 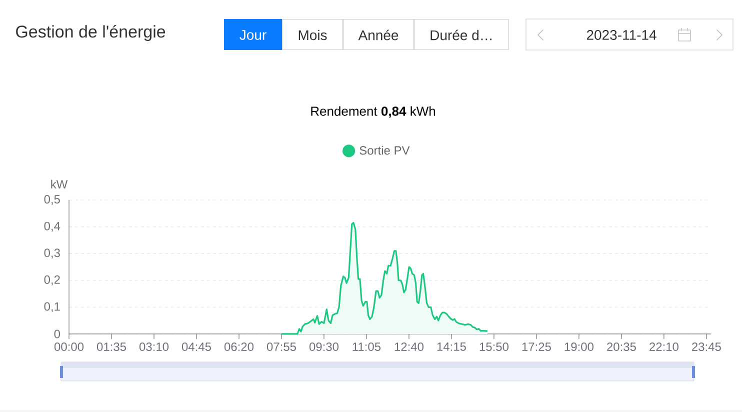 What do you see at coordinates (706, 347) in the screenshot?
I see `x-tick-label: 23:45` at bounding box center [706, 347].